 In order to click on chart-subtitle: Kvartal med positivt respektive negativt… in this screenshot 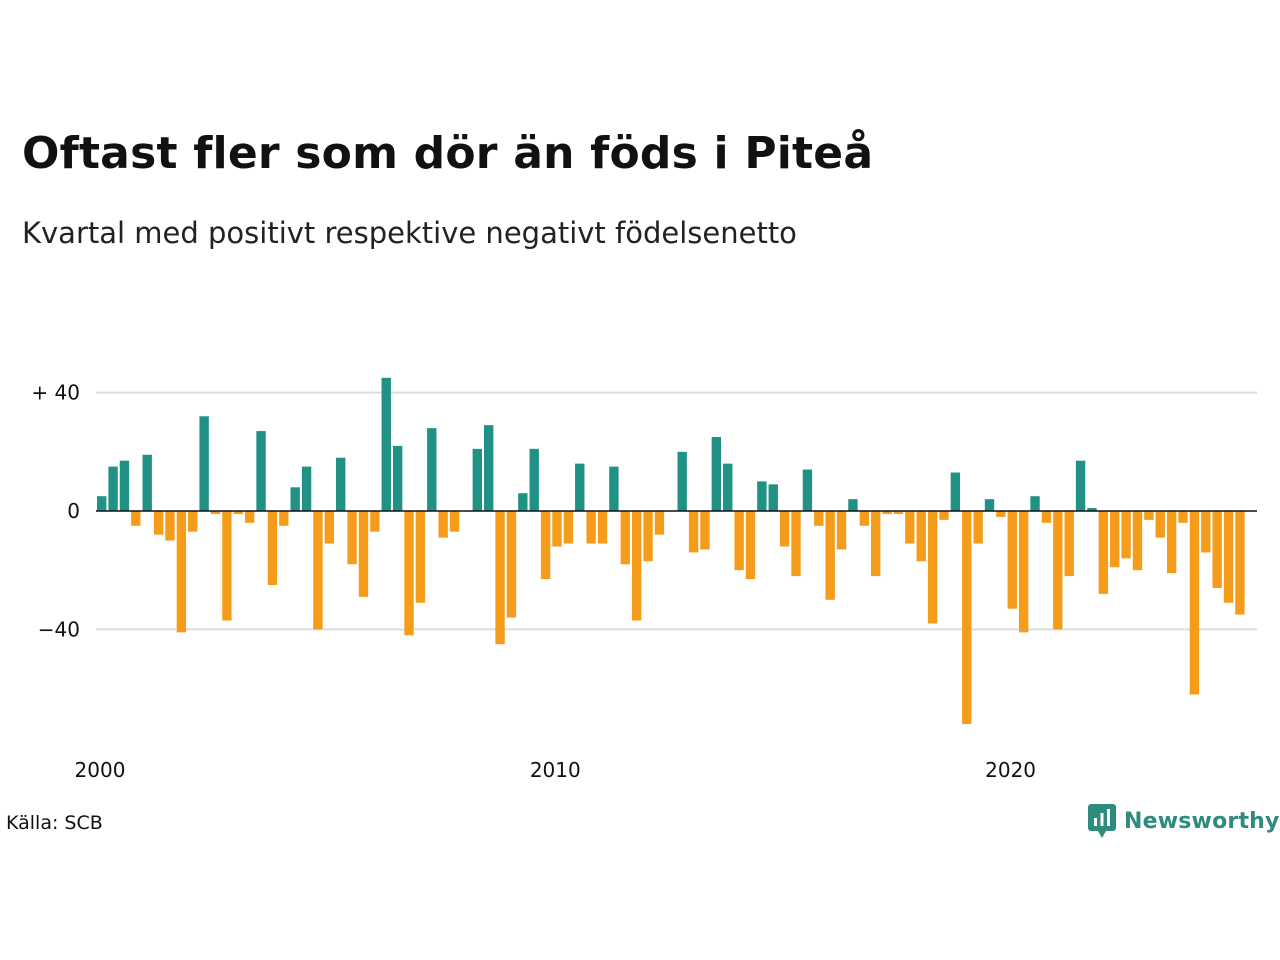, I will do `click(409, 233)`.